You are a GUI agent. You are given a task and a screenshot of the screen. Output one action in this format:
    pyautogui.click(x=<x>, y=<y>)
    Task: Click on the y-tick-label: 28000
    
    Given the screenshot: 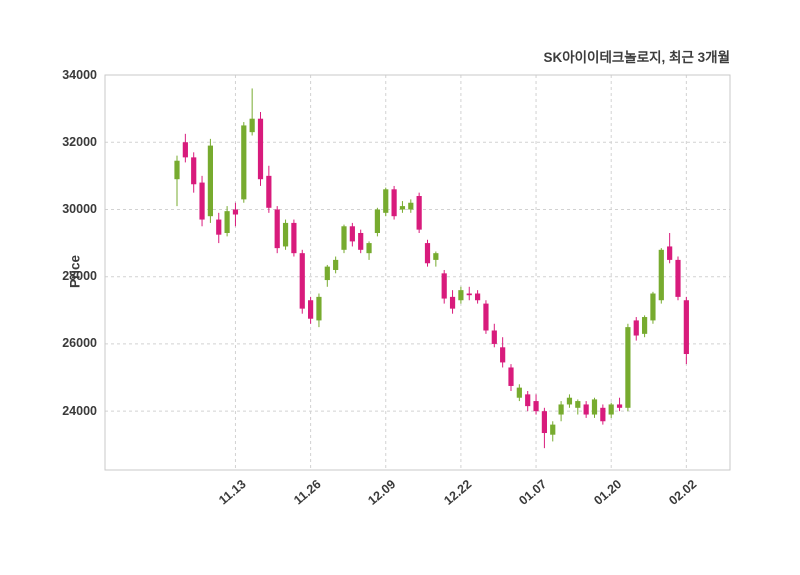 What is the action you would take?
    pyautogui.click(x=79, y=276)
    